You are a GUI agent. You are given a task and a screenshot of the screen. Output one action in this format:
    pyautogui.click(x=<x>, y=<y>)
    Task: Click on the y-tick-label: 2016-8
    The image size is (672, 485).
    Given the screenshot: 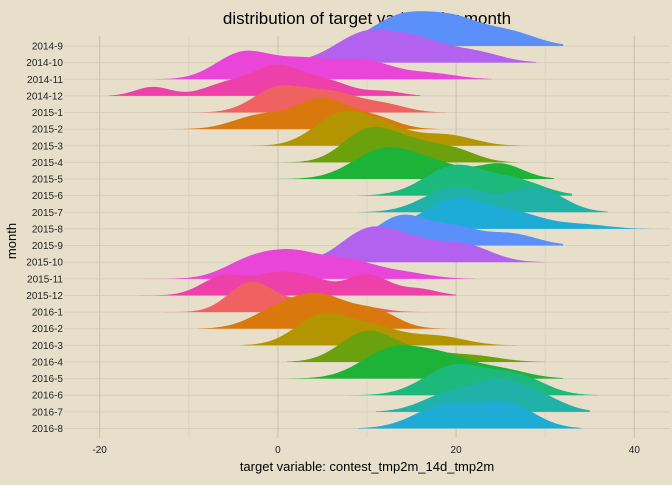 What is the action you would take?
    pyautogui.click(x=48, y=429)
    